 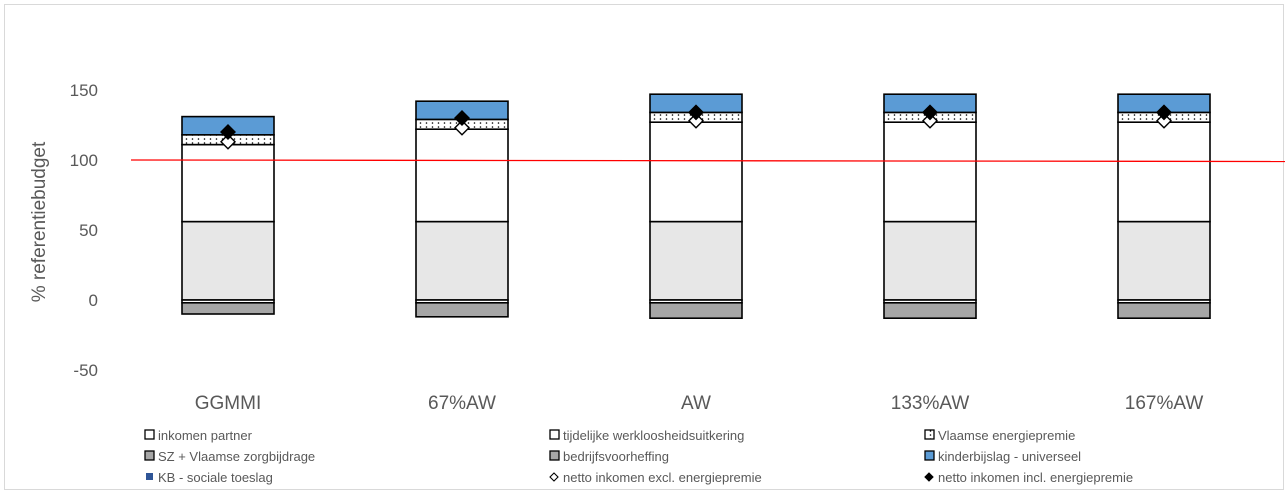 What do you see at coordinates (236, 456) in the screenshot?
I see `legend-label: SZ + Vlaamse zorgbijdrage` at bounding box center [236, 456].